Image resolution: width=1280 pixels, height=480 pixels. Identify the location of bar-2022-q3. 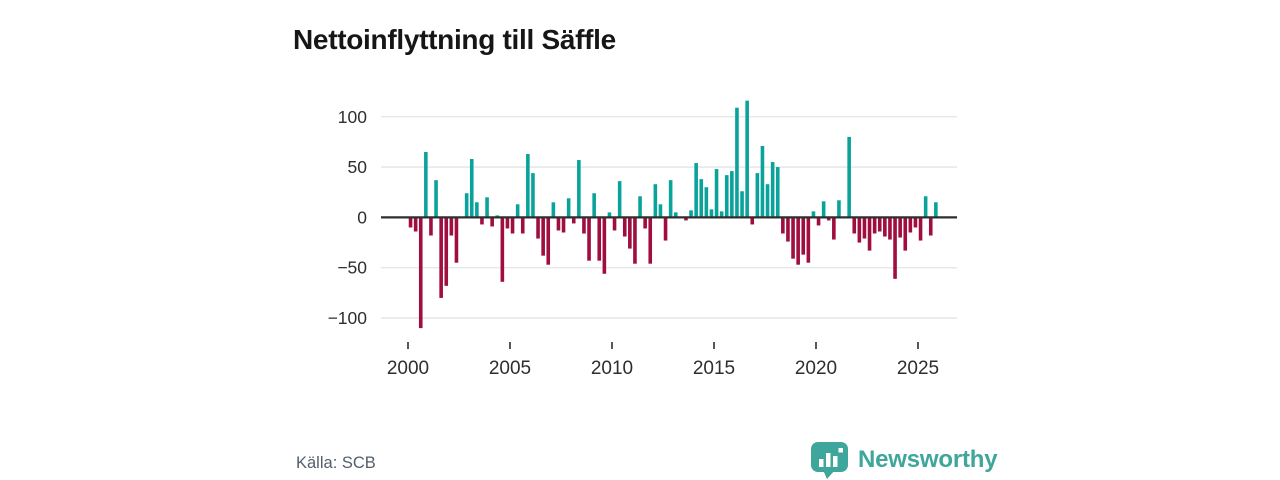
(869, 234).